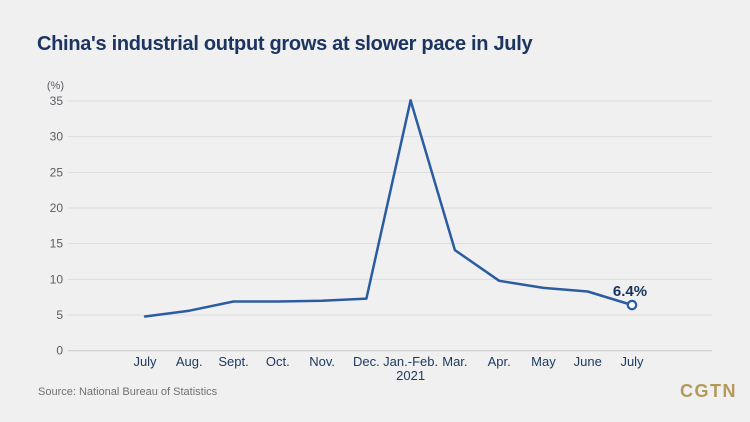 The height and width of the screenshot is (422, 750). I want to click on y-tick-label: 5, so click(59, 315).